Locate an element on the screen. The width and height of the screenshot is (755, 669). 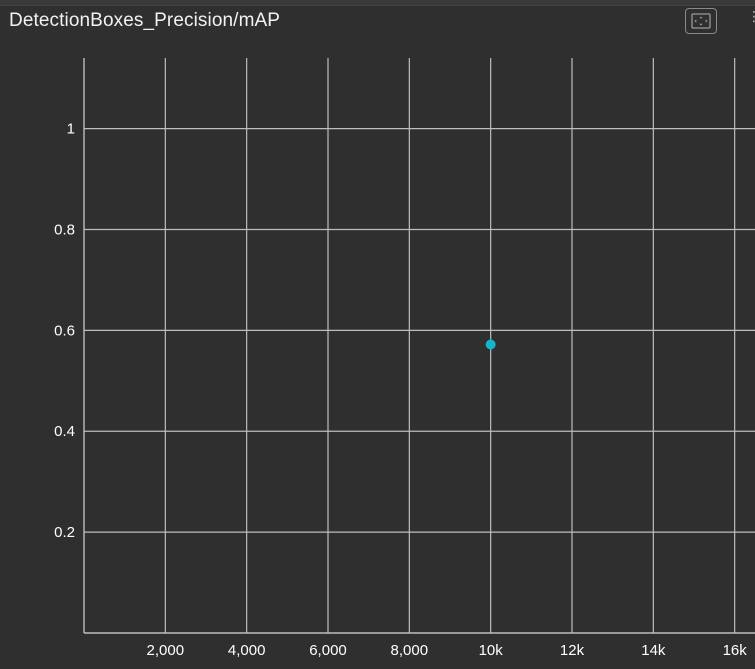
x-axis-ticks: 2,000 4,000 6,000 8,000 10k 12k 14k 16k is located at coordinates (447, 650).